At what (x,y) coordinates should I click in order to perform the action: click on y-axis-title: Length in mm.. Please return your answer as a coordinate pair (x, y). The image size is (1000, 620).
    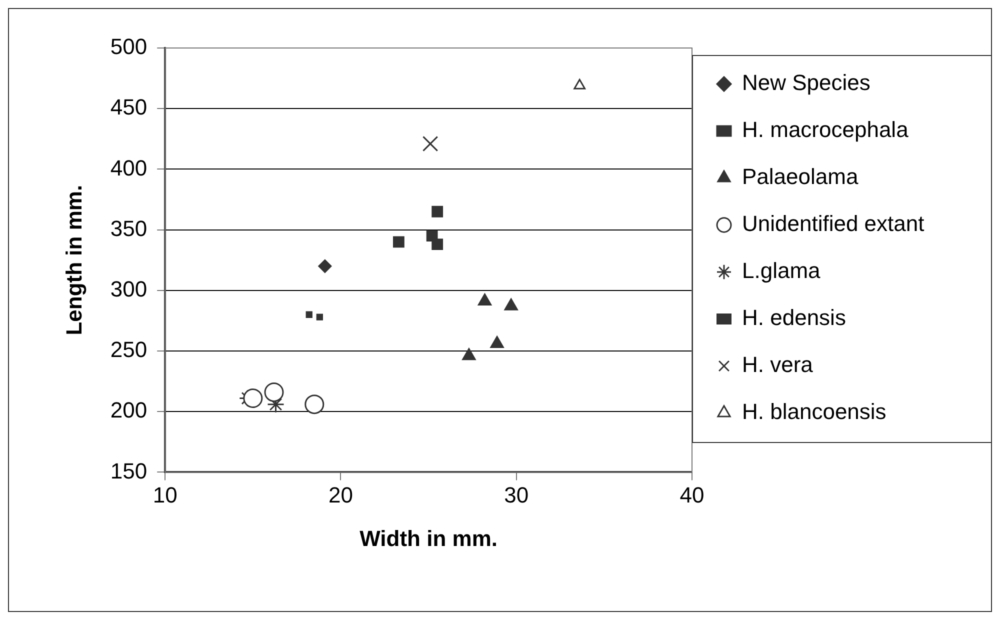
    Looking at the image, I should click on (73, 260).